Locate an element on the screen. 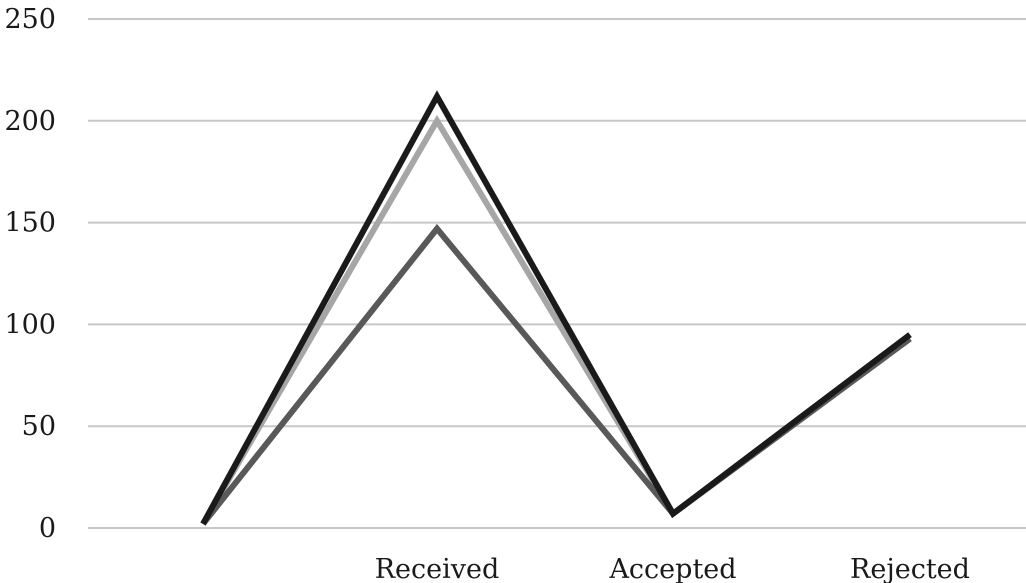 This screenshot has width=1026, height=583. y-tick-label: 150 is located at coordinates (30, 223).